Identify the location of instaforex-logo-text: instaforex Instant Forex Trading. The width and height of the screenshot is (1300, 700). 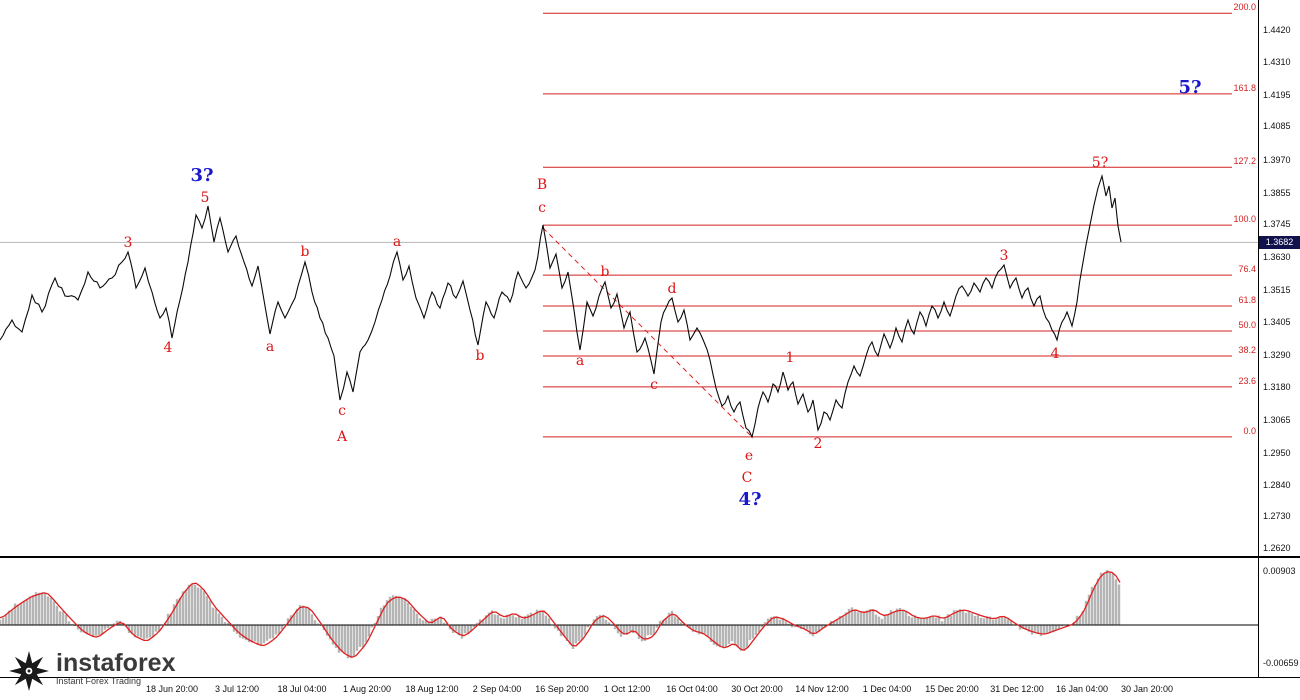
(116, 668).